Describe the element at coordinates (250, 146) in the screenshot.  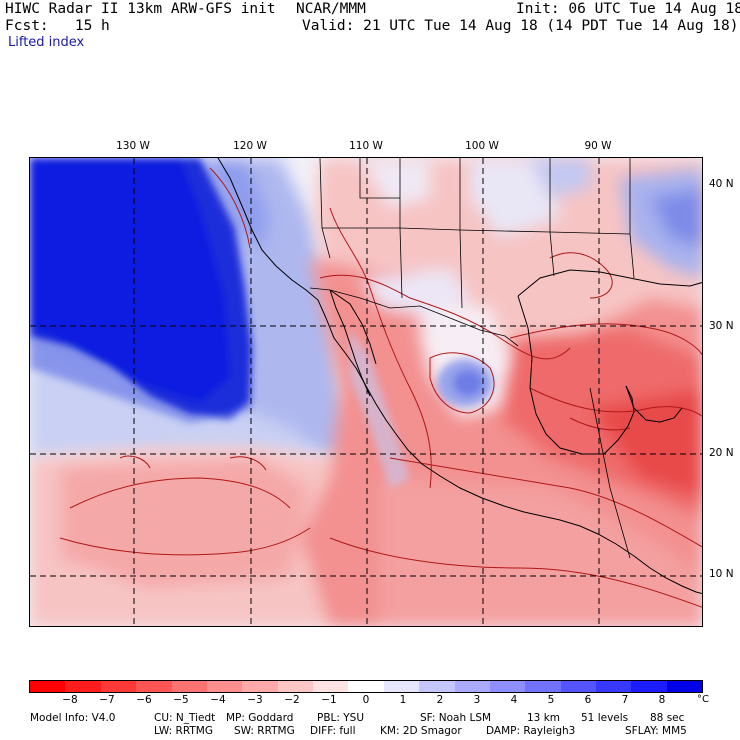
I see `lon-label-120w: 120 W` at that location.